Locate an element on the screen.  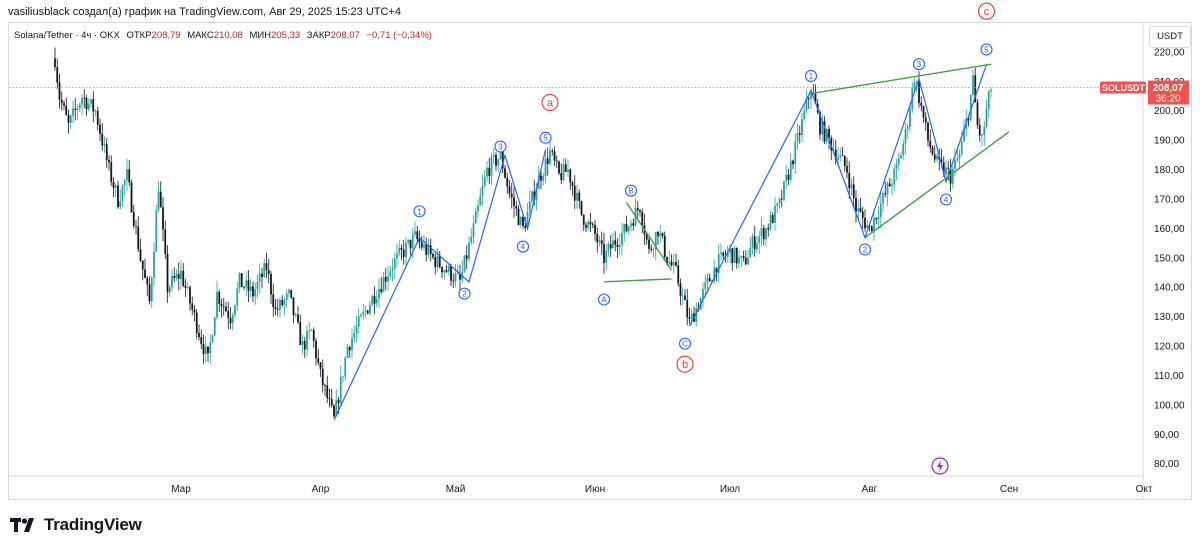
price-tag-symbol-bg is located at coordinates (1123, 87).